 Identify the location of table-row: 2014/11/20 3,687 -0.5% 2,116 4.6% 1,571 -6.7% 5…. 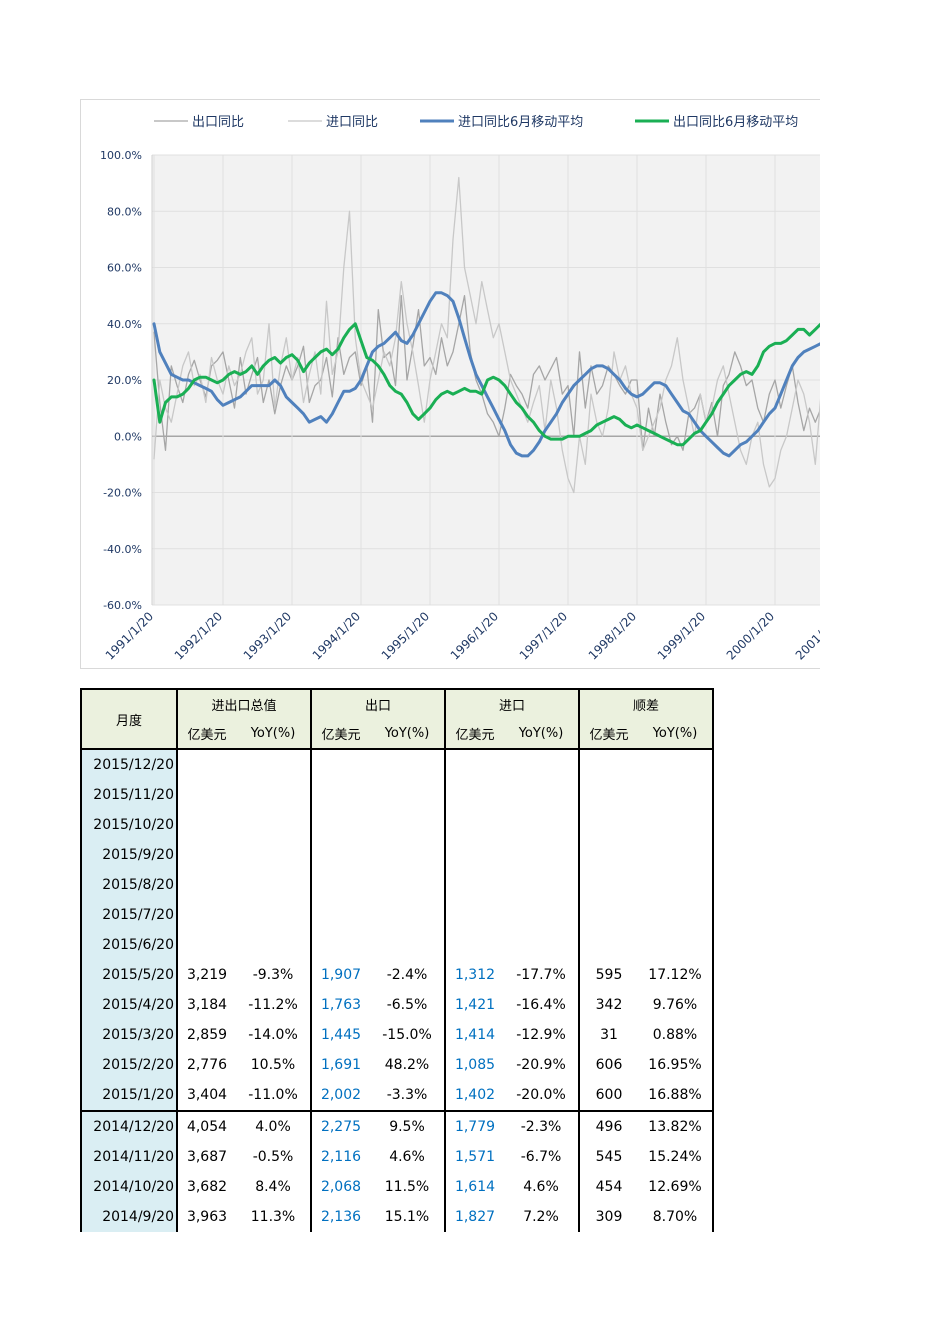
(397, 1157).